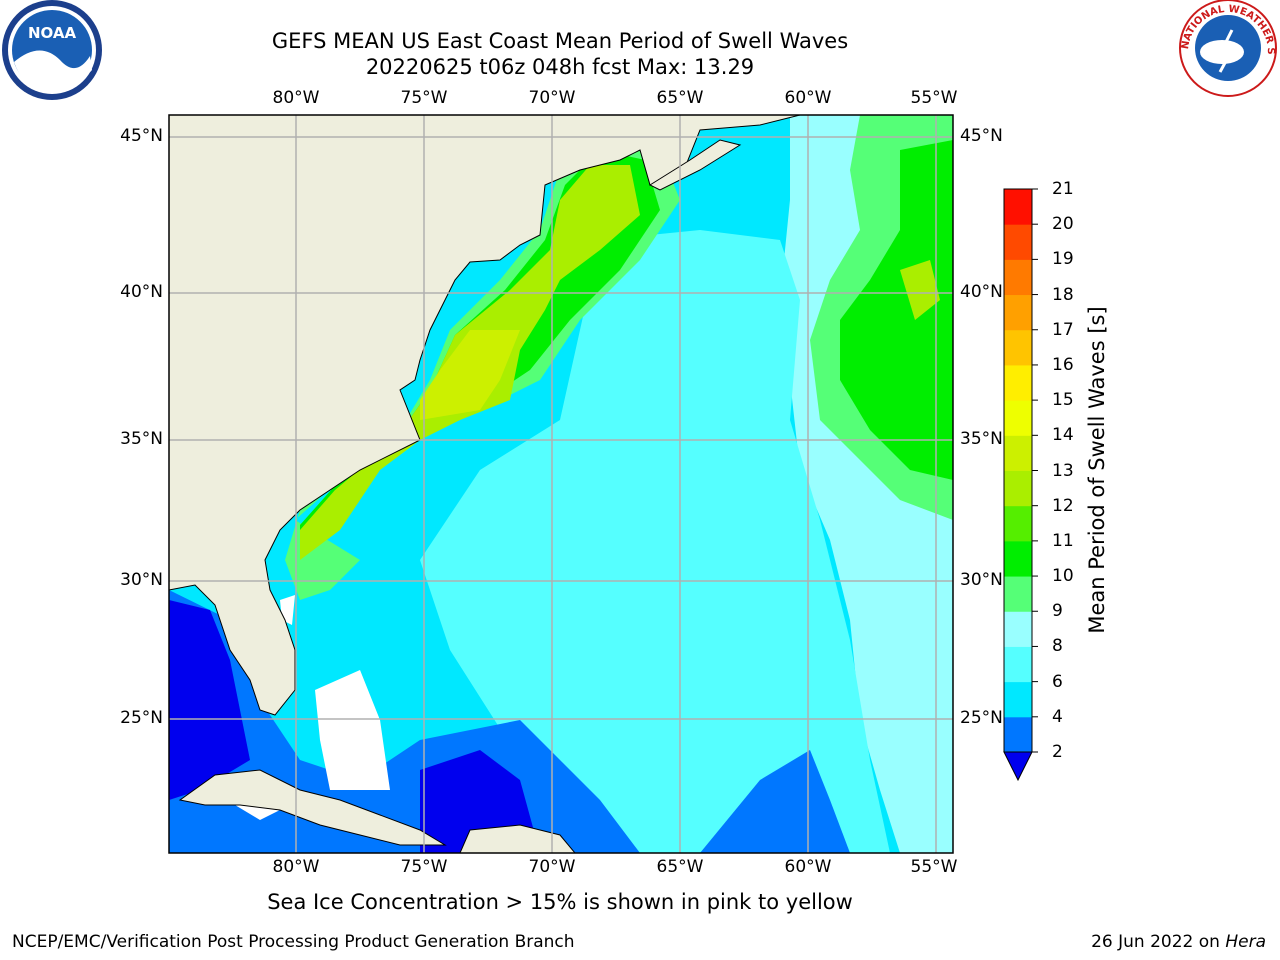  I want to click on lat-label-left: 35°N, so click(141, 439).